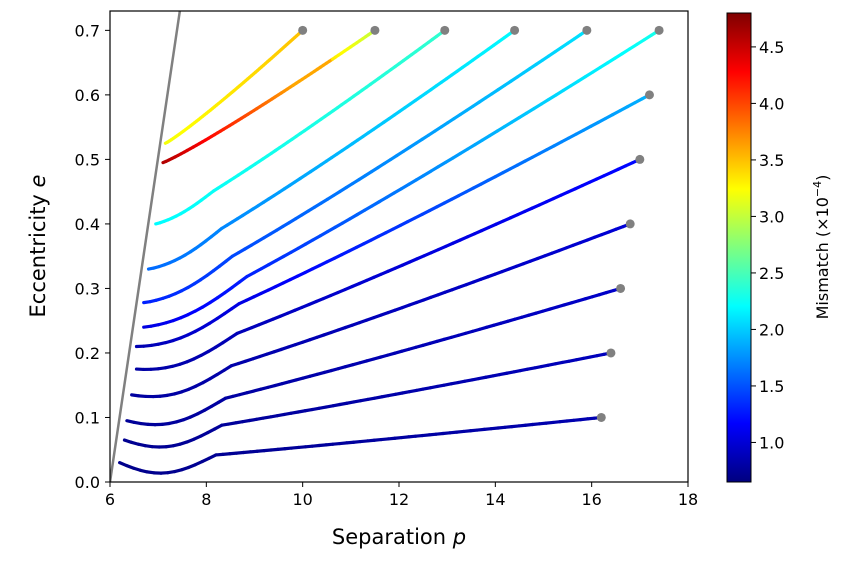 This screenshot has height=564, width=854. What do you see at coordinates (459, 537) in the screenshot?
I see `x-axis-variable: p` at bounding box center [459, 537].